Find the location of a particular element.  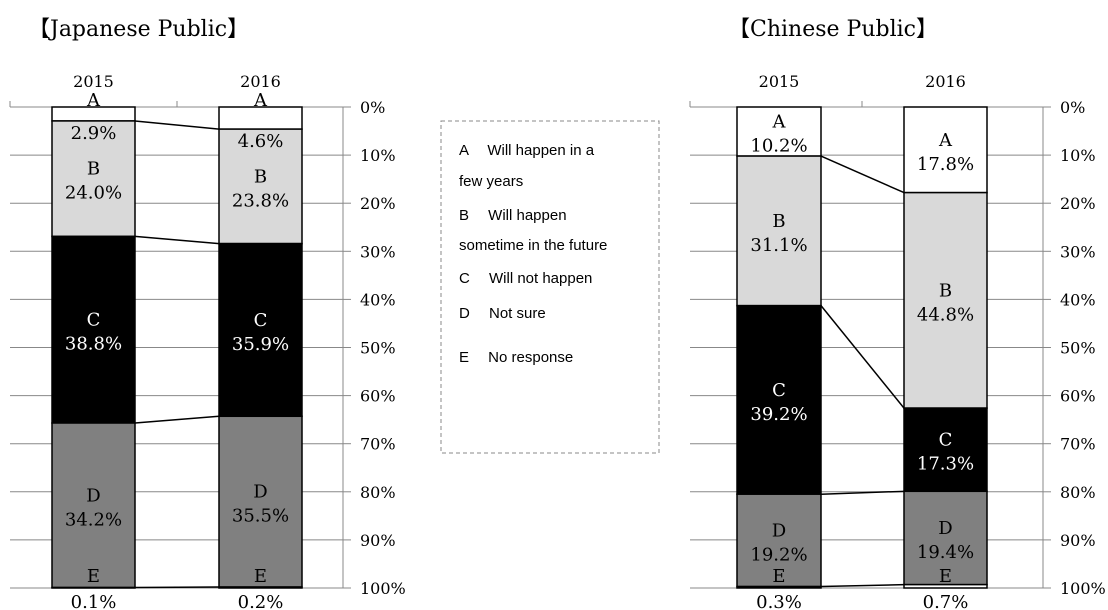

data-label-value: 34.2% is located at coordinates (93, 519).